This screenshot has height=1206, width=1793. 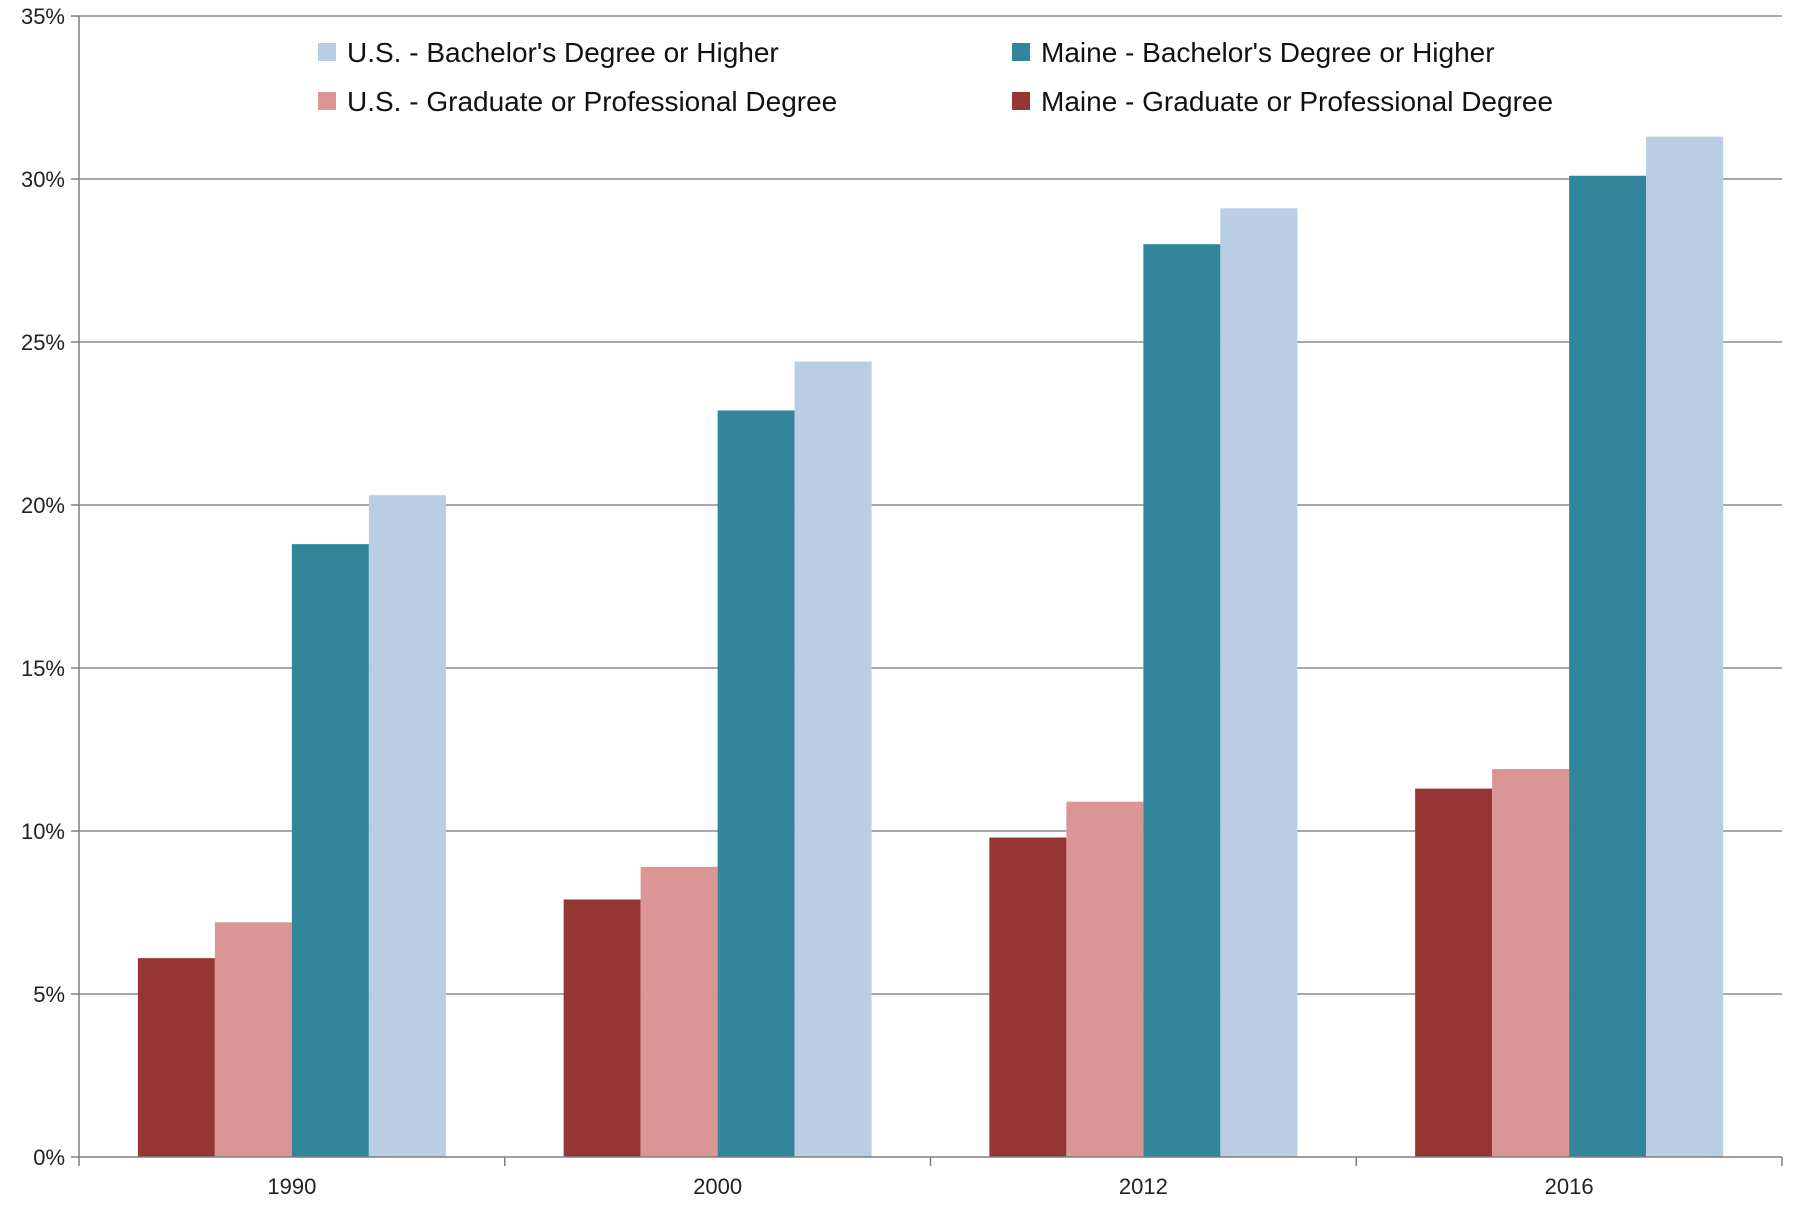 I want to click on x-tick-label: 1990, so click(x=291, y=1186).